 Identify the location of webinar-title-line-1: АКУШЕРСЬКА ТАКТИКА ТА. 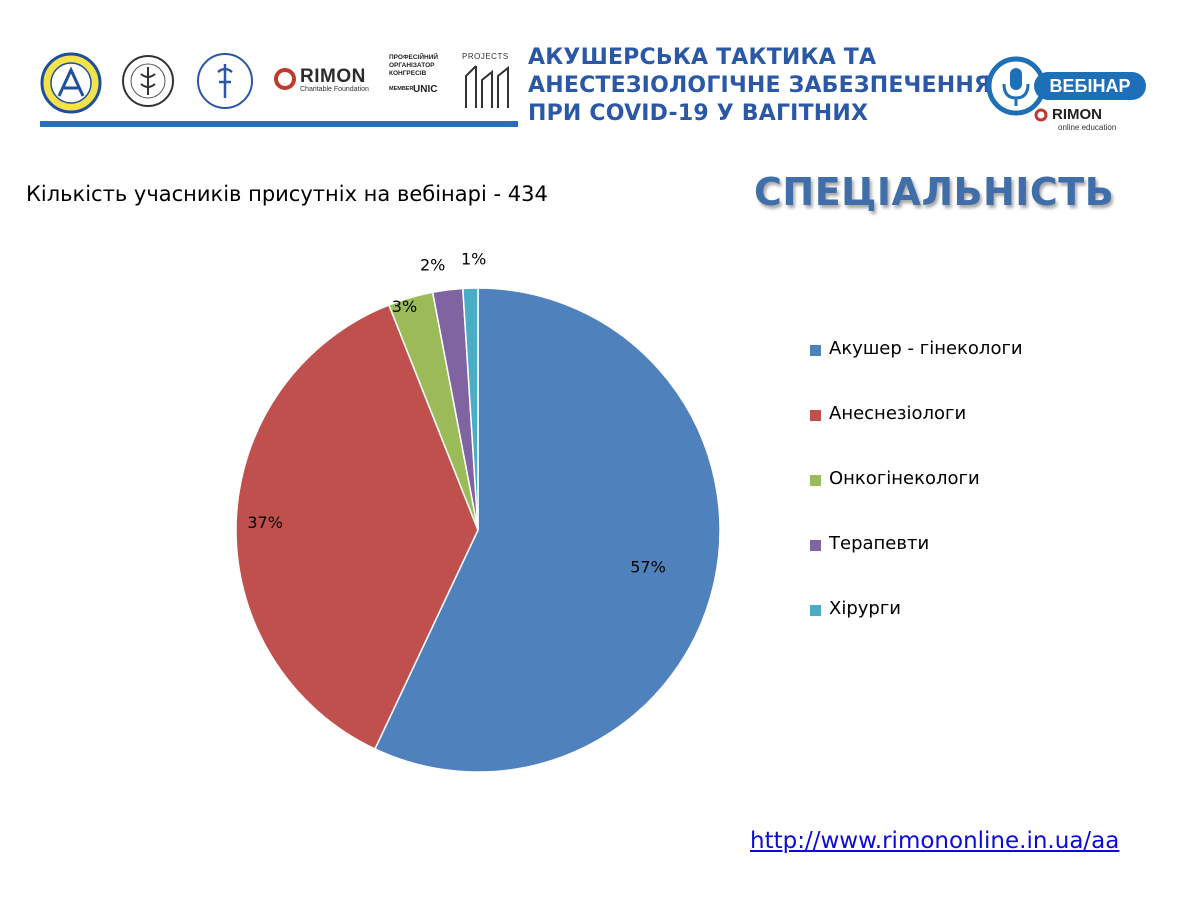
(702, 57).